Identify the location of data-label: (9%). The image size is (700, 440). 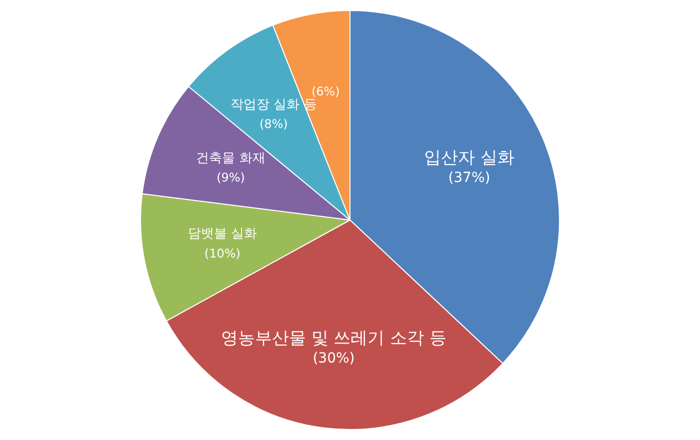
(230, 177).